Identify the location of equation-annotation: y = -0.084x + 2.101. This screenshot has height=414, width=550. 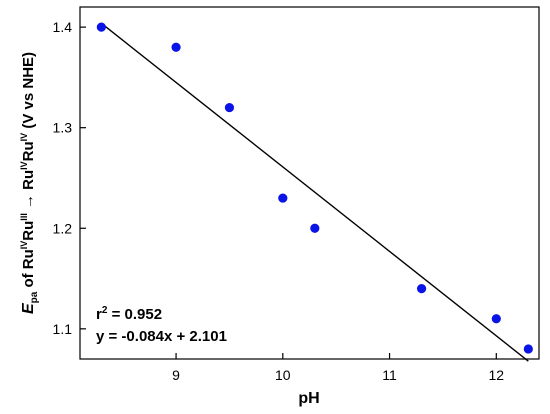
(161, 336).